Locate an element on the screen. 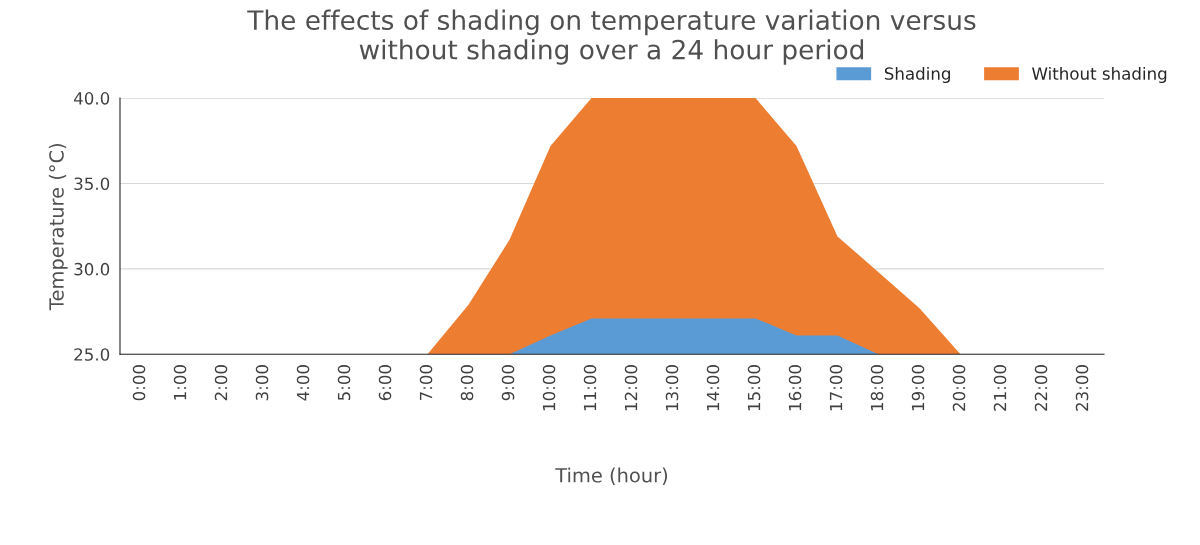 This screenshot has width=1200, height=545. x-tick-label: 9:00 is located at coordinates (508, 383).